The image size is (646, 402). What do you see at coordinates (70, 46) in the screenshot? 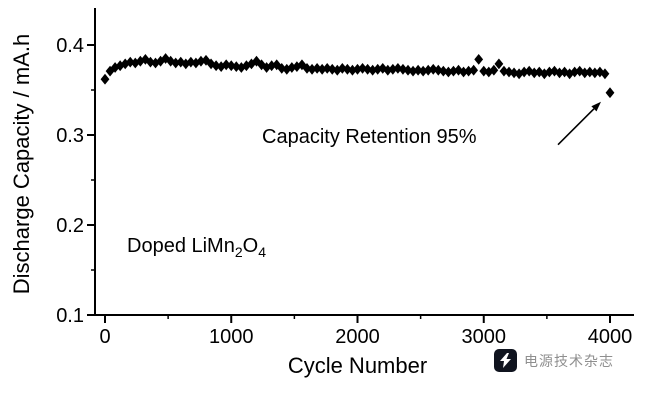
I see `svg-text: 0.4` at bounding box center [70, 46].